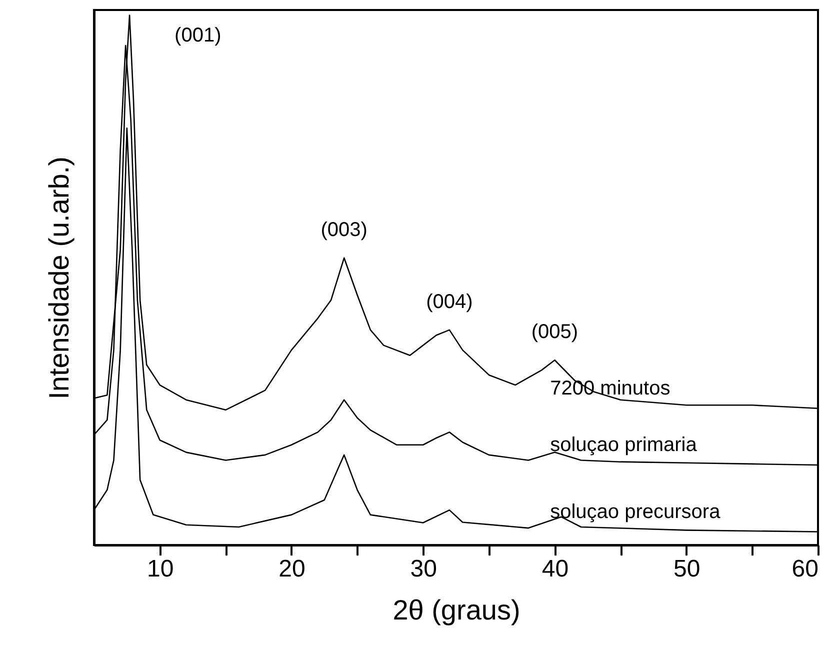 The image size is (839, 660). Describe the element at coordinates (449, 301) in the screenshot. I see `annotation: (004)` at that location.